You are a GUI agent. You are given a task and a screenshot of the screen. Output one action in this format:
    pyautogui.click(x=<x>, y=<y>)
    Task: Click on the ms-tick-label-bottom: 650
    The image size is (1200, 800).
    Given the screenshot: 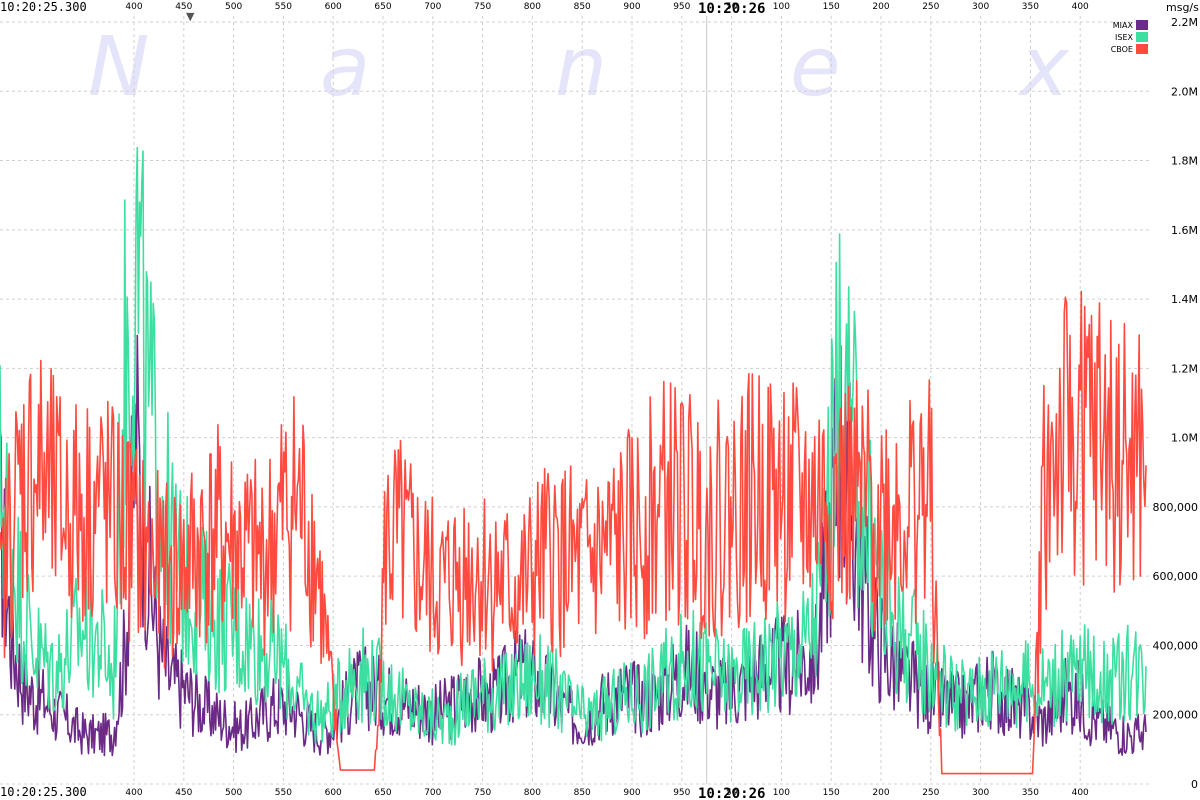 What is the action you would take?
    pyautogui.click(x=382, y=793)
    